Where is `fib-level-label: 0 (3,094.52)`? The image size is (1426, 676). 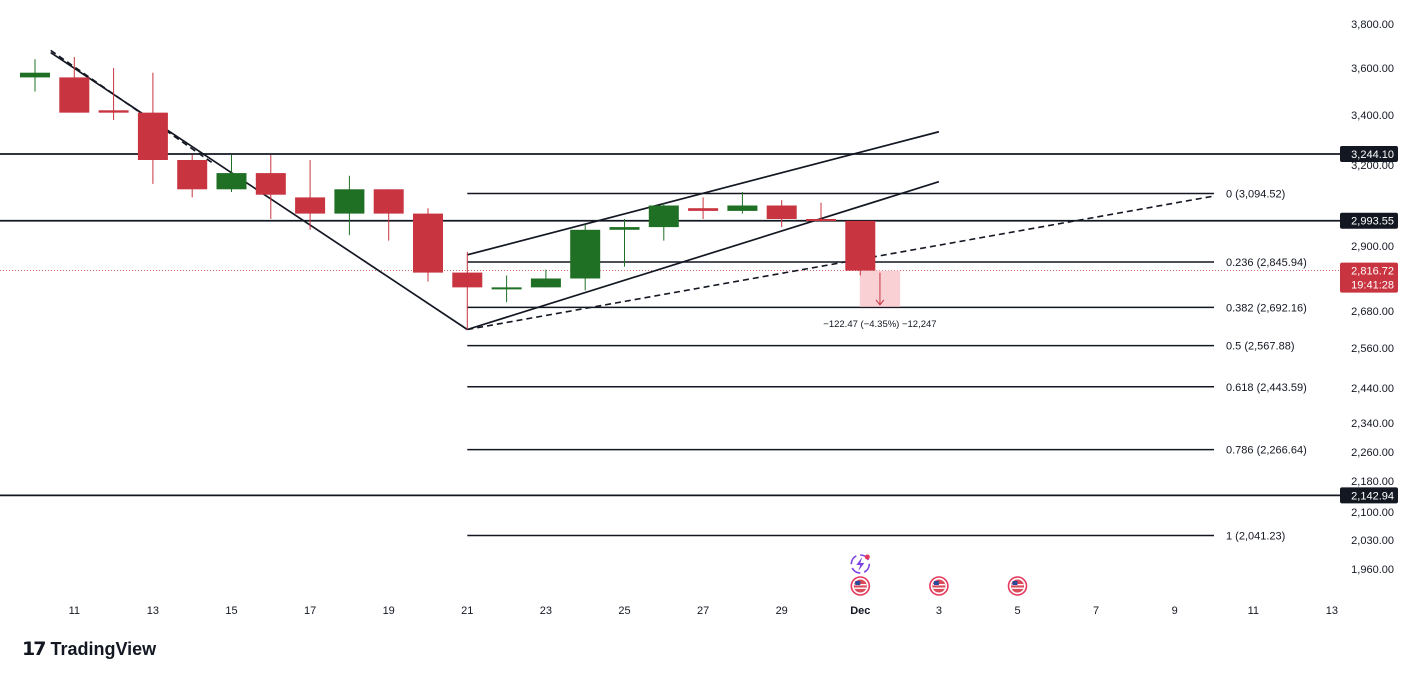
fib-level-label: 0 (3,094.52) is located at coordinates (1255, 194).